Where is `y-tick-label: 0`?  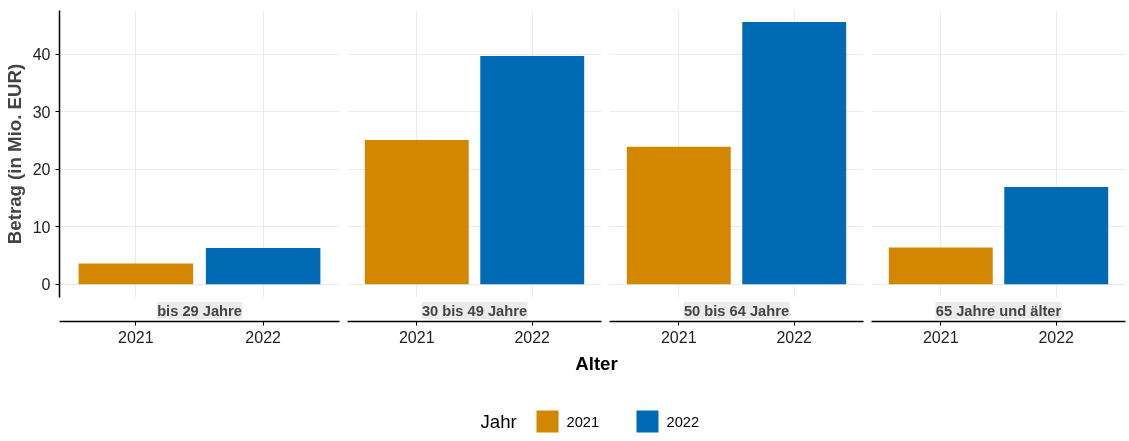 y-tick-label: 0 is located at coordinates (46, 285).